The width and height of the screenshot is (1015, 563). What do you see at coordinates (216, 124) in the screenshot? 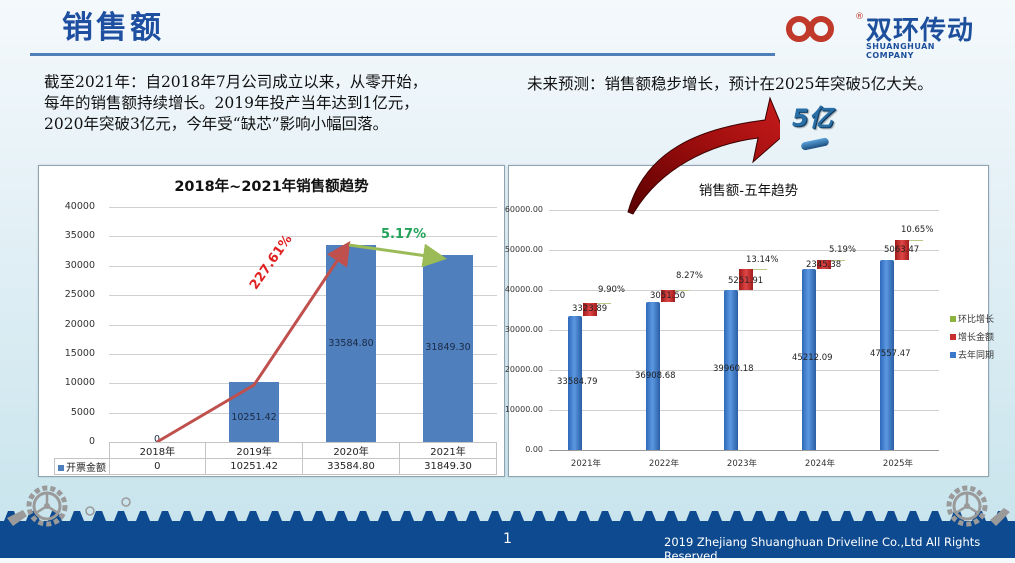
I see `intro-line: 2020年突破3亿元，今年受“缺芯”影响小幅回落。` at bounding box center [216, 124].